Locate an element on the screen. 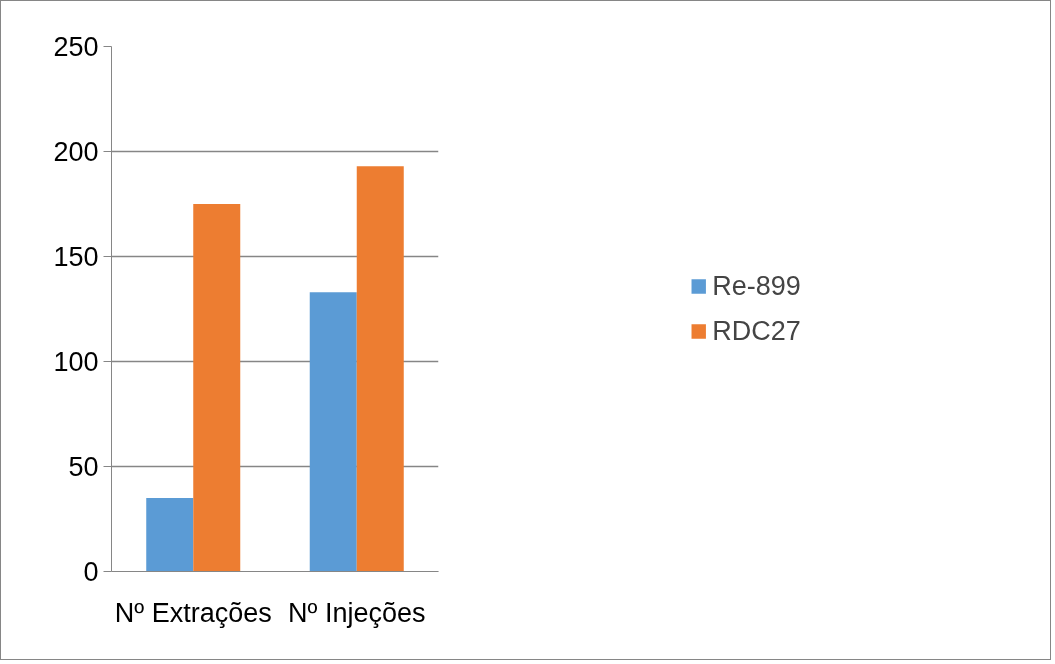 The height and width of the screenshot is (664, 1055). y-tick-label: 100 is located at coordinates (76, 362).